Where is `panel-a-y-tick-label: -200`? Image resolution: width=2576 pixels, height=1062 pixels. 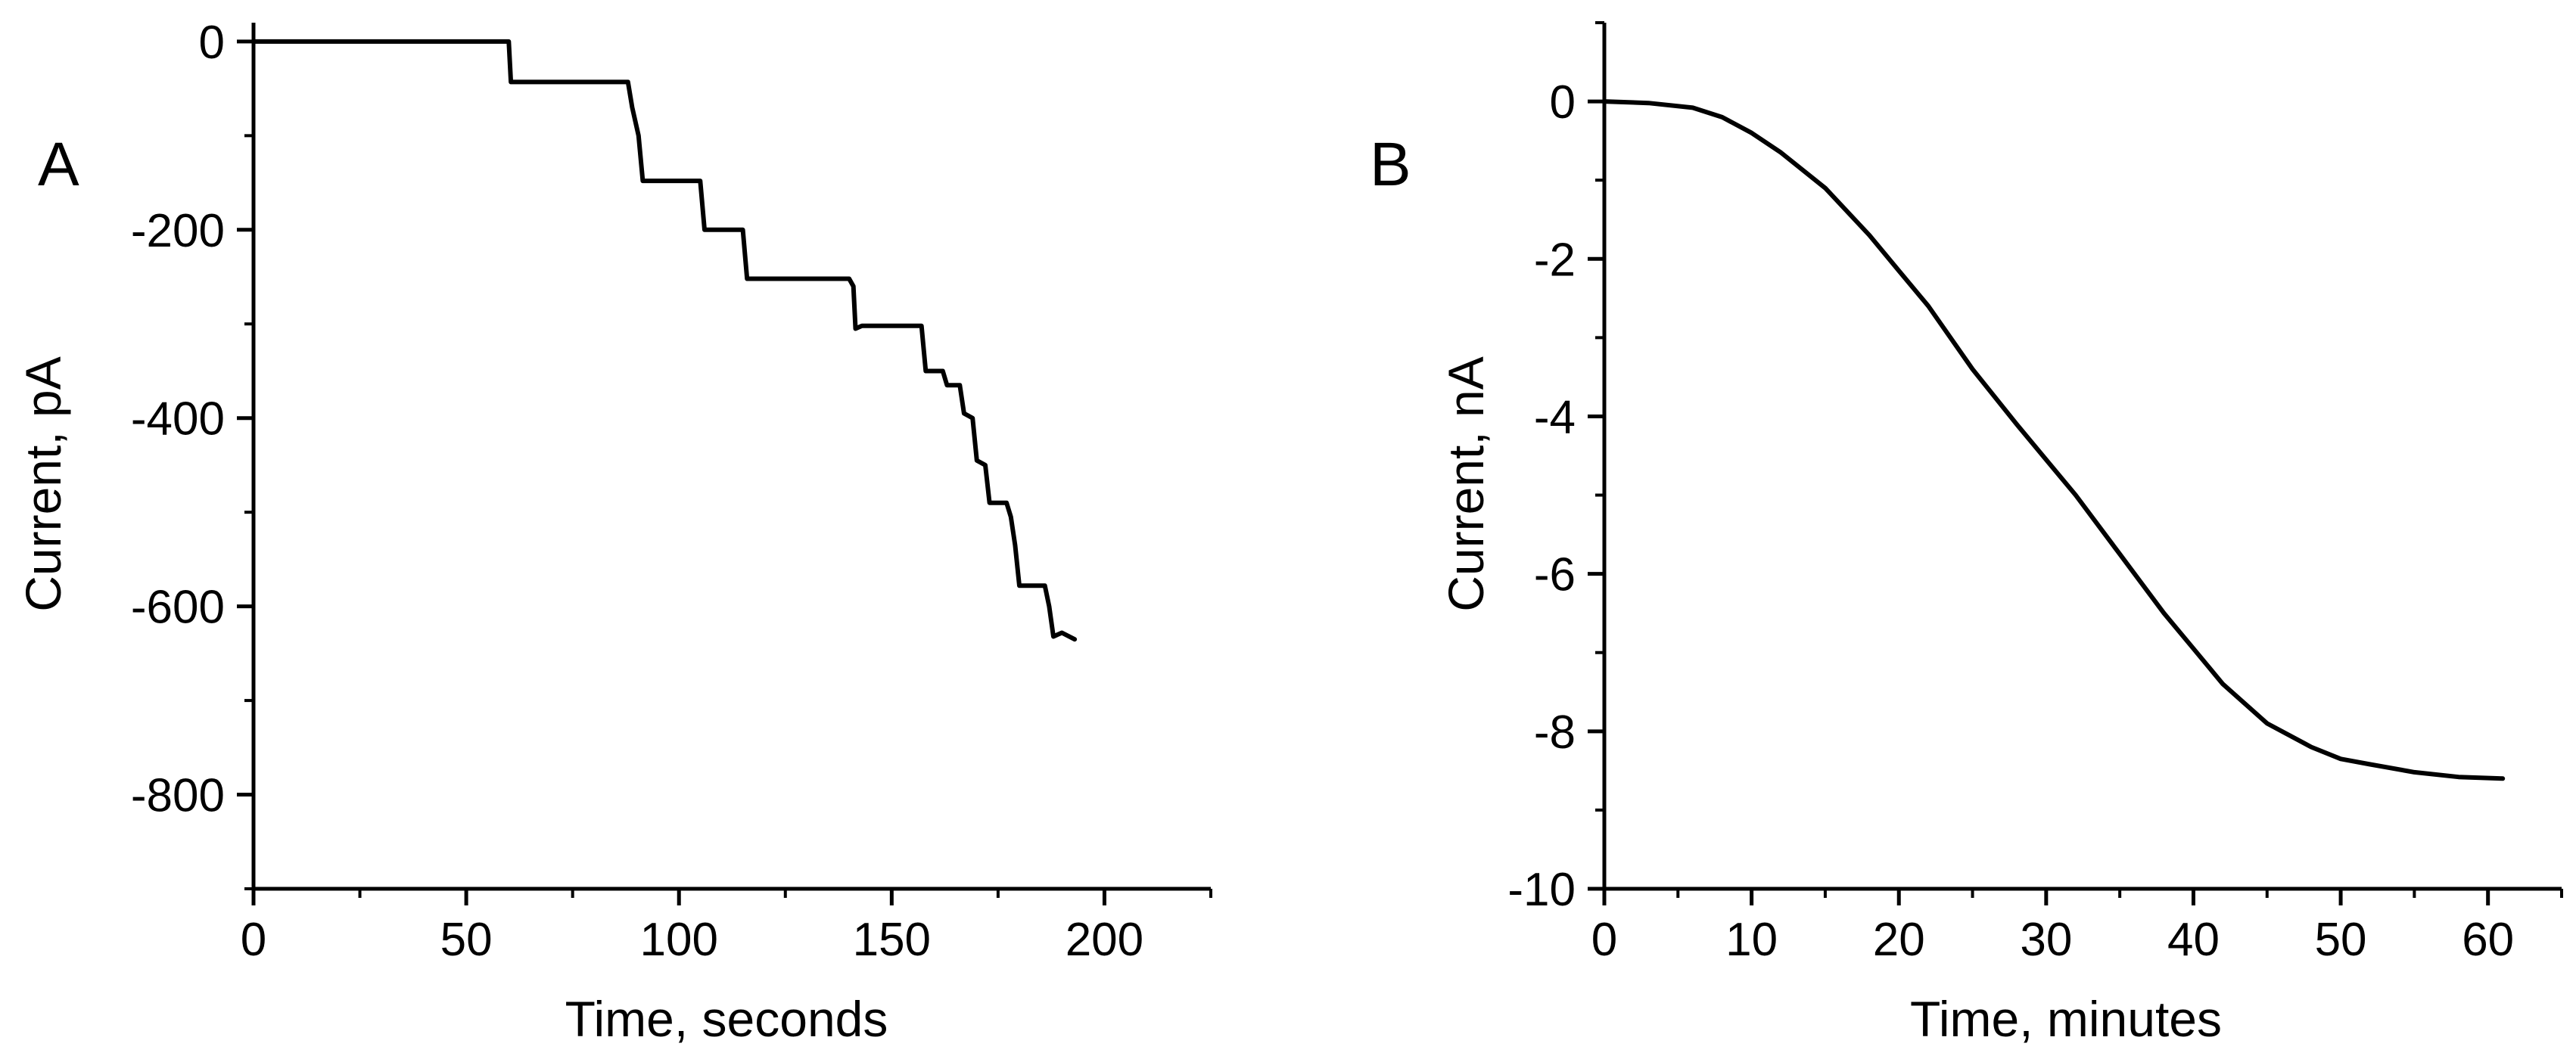
panel-a-y-tick-label: -200 is located at coordinates (178, 231).